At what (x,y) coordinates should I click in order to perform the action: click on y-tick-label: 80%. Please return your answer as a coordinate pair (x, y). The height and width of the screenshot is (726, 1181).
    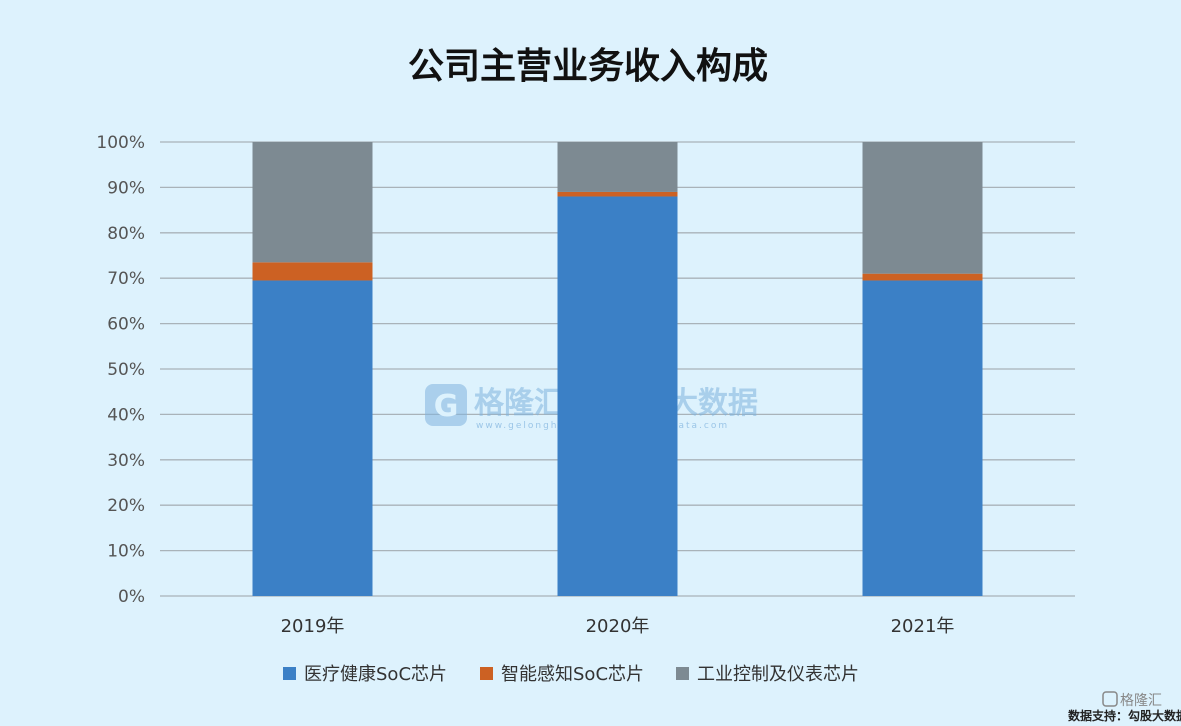
    Looking at the image, I should click on (126, 234).